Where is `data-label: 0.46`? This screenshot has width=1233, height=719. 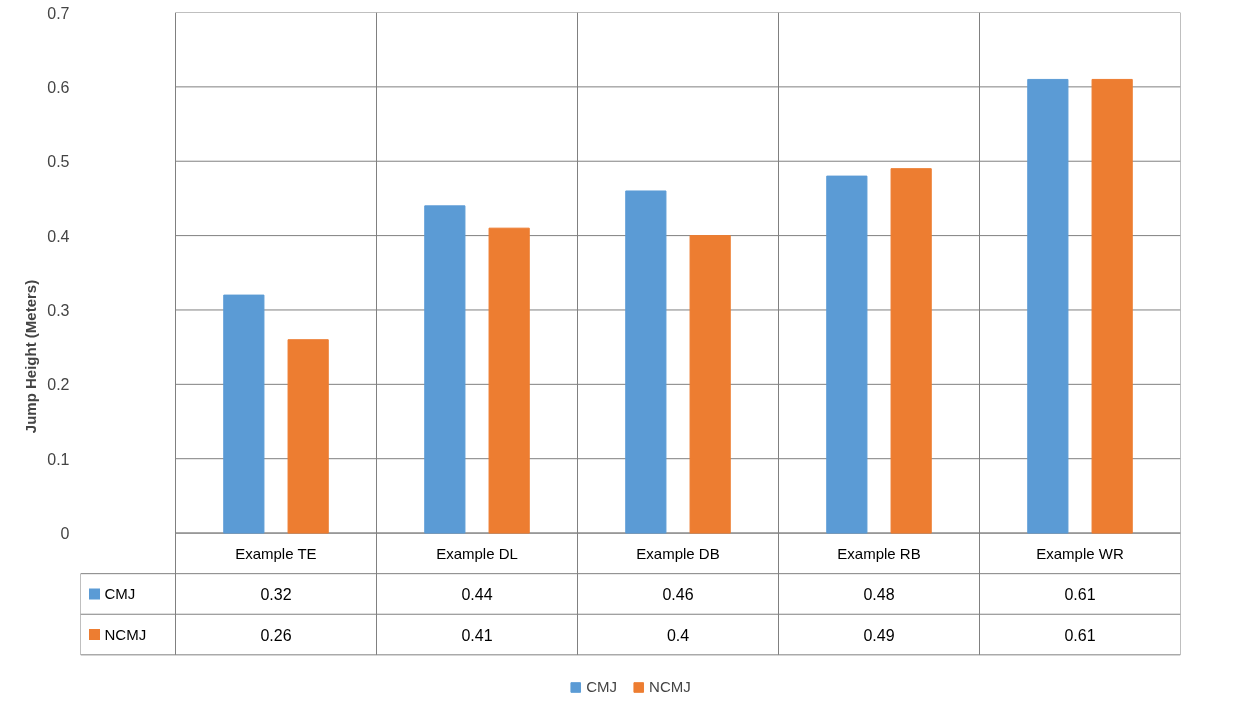 data-label: 0.46 is located at coordinates (678, 594).